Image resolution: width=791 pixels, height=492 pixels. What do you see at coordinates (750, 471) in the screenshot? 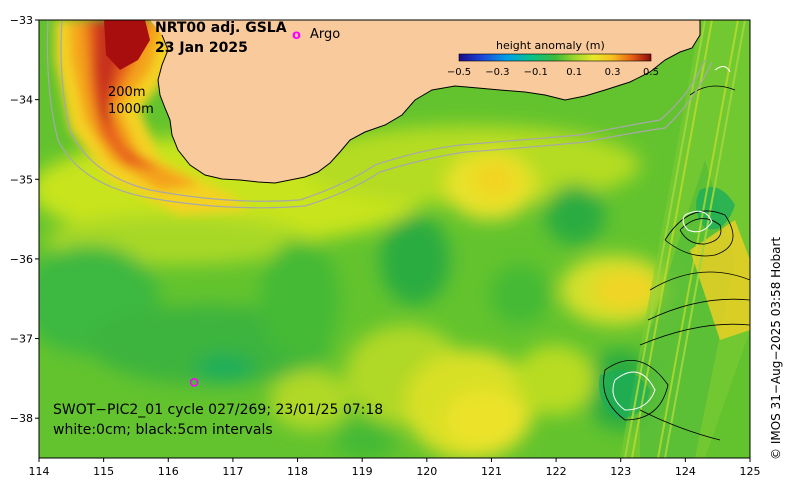
I see `x-tick-label: 125` at bounding box center [750, 471].